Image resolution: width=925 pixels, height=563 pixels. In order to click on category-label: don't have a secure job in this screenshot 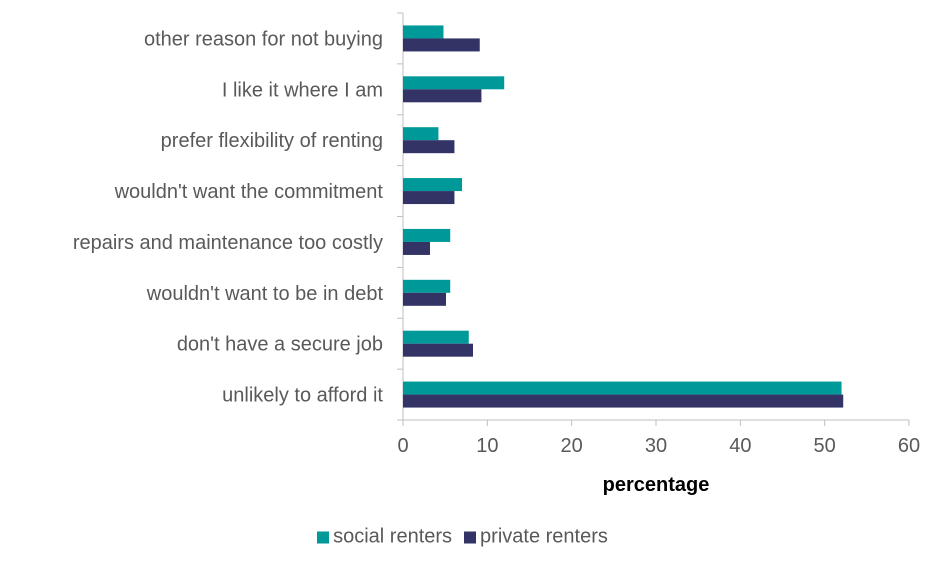, I will do `click(280, 345)`.